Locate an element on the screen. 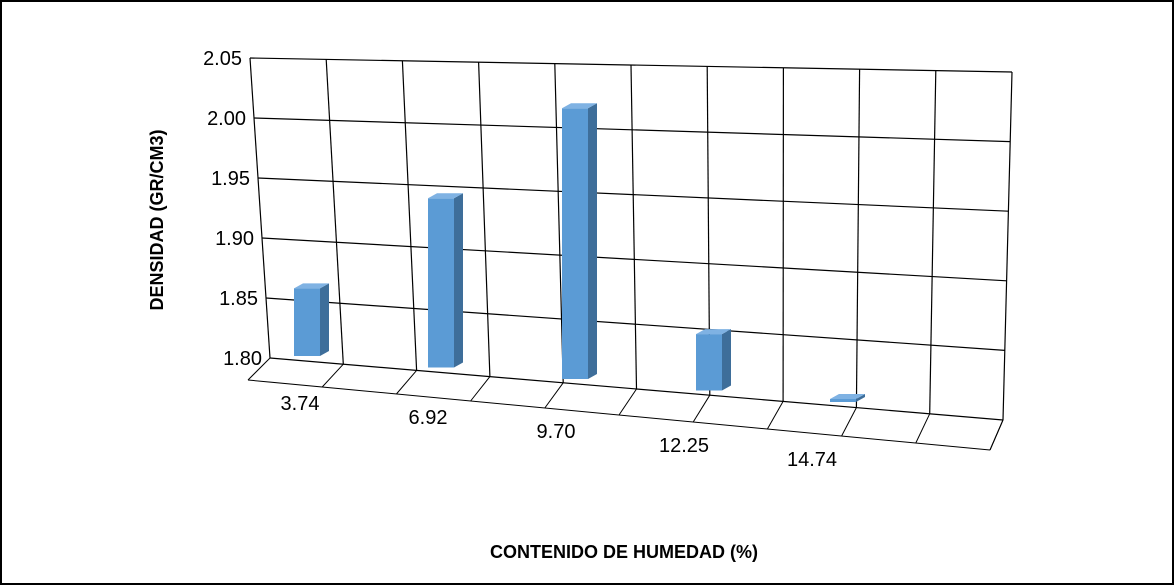 This screenshot has height=585, width=1174. y-tick-label: 1.95 is located at coordinates (230, 179).